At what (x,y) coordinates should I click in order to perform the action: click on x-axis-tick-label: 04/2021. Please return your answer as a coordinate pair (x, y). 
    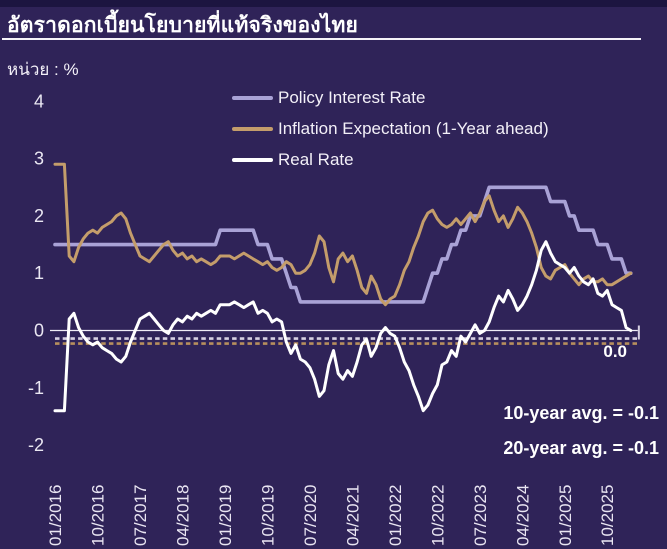
    Looking at the image, I should click on (352, 515).